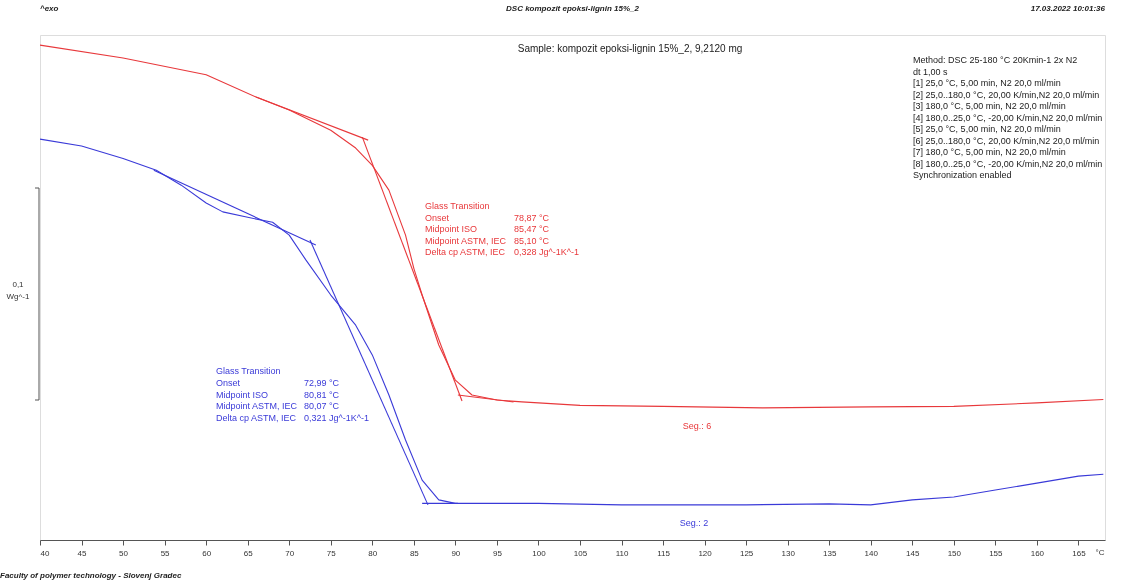 The image size is (1122, 584). I want to click on chart-title: DSC kompozit epoksi-lignin 15%_2, so click(573, 8).